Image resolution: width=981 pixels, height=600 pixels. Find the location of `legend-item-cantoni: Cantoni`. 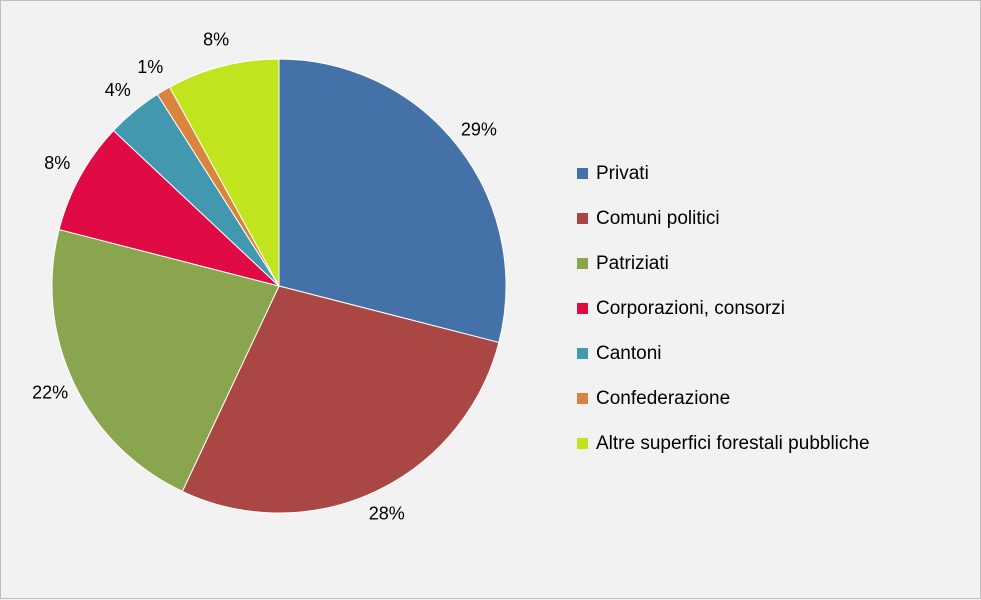

legend-item-cantoni: Cantoni is located at coordinates (777, 353).